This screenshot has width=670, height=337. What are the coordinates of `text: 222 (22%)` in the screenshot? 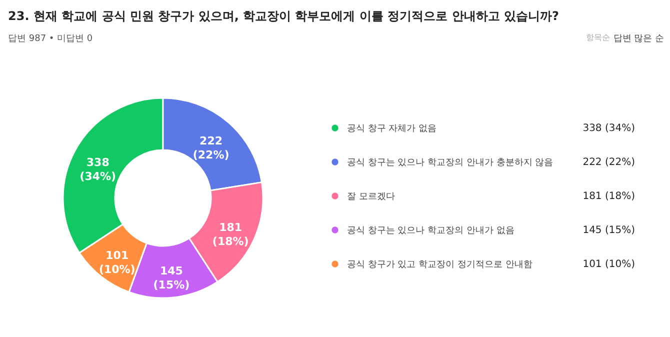 It's located at (608, 162).